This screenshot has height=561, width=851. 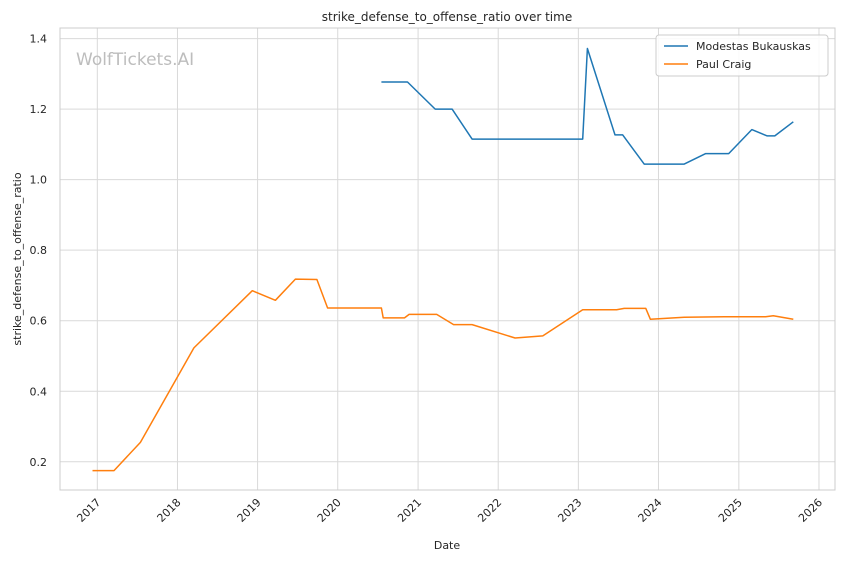 What do you see at coordinates (723, 64) in the screenshot?
I see `legend-label-paul-craig: Paul Craig` at bounding box center [723, 64].